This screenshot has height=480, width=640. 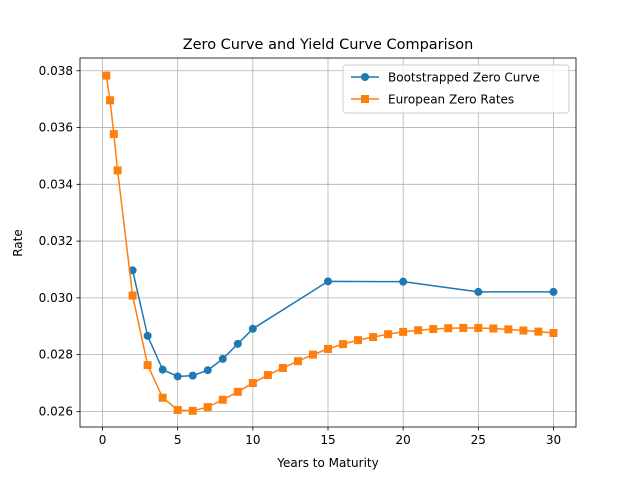 What do you see at coordinates (252, 440) in the screenshot?
I see `x-tick-label-2: 10` at bounding box center [252, 440].